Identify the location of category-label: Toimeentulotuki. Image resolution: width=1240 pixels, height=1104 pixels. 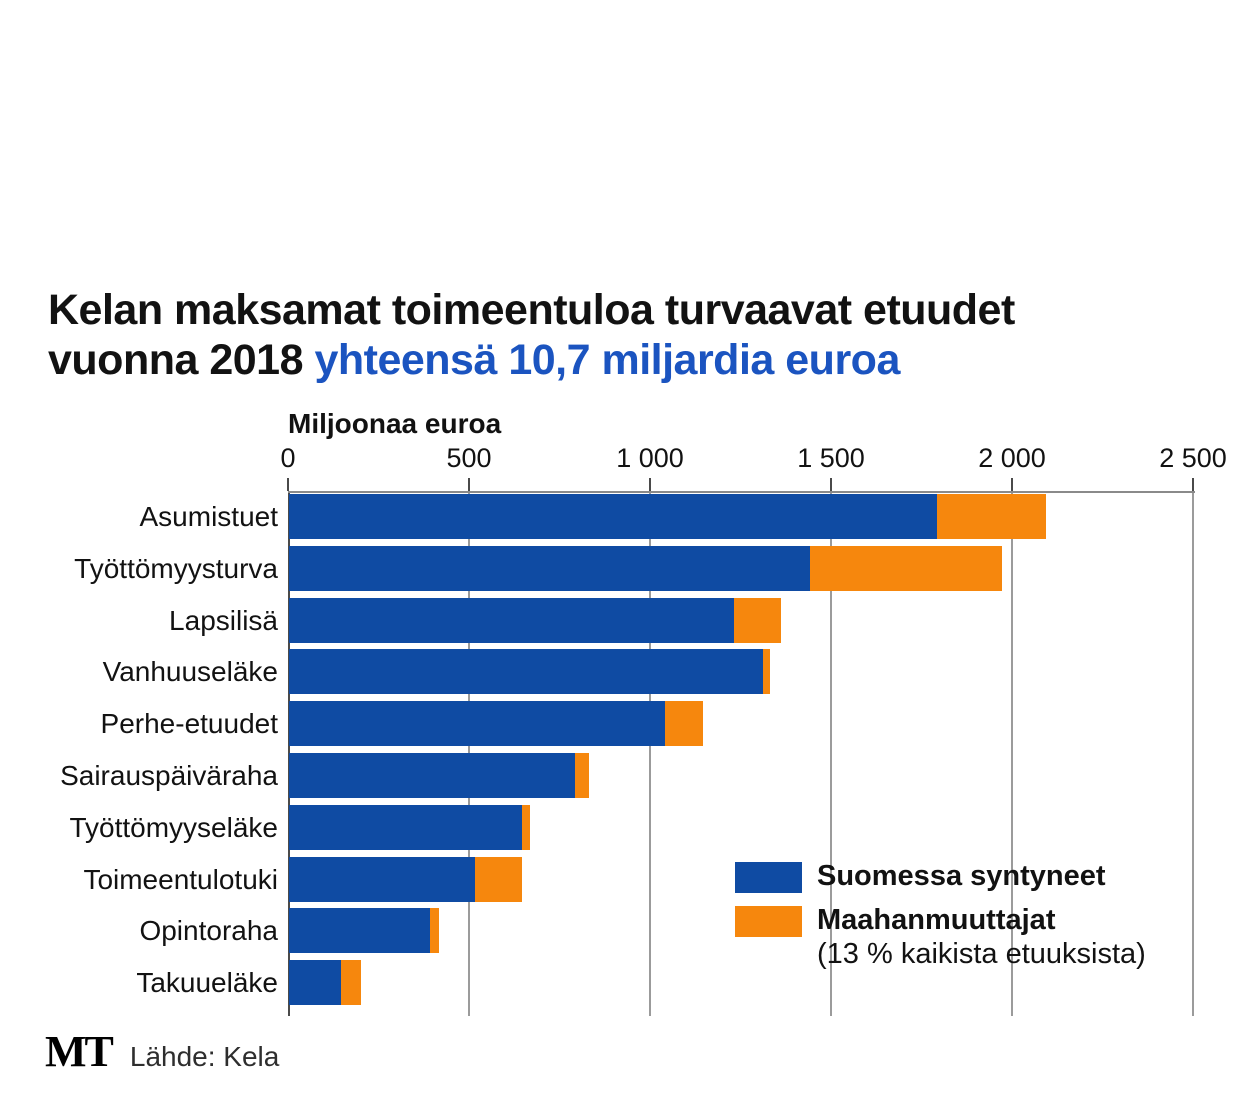
(180, 879).